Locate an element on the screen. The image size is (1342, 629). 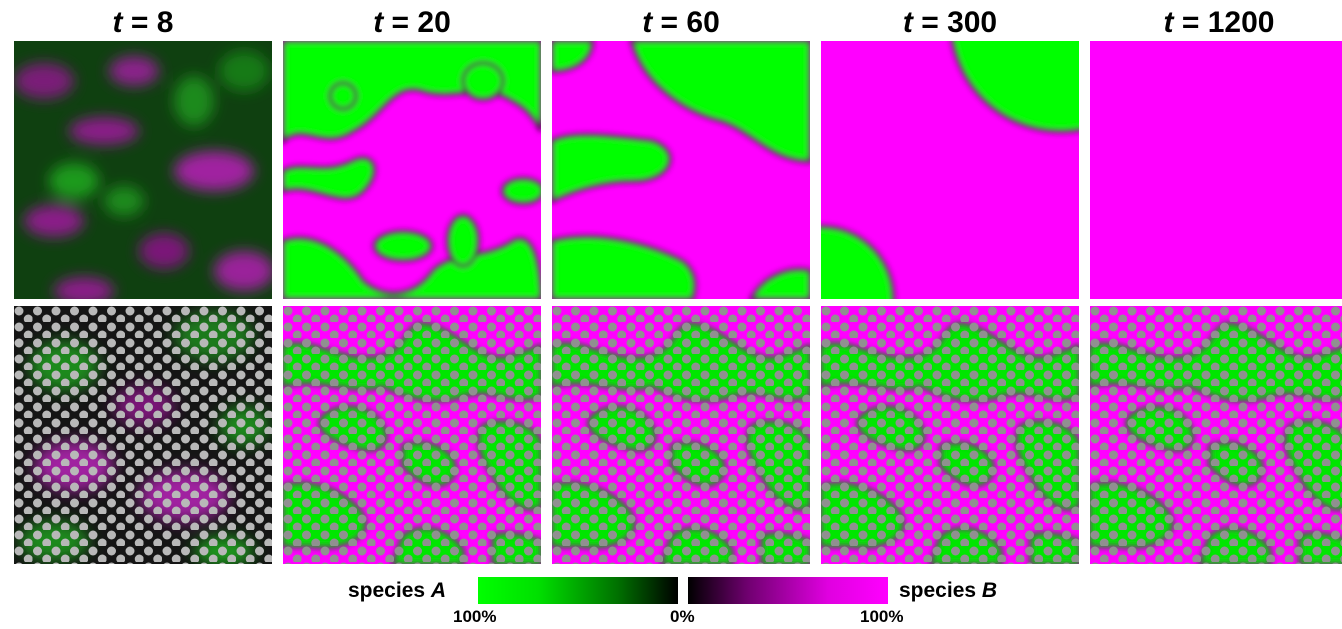
panel-pinned-t300 is located at coordinates (950, 435).